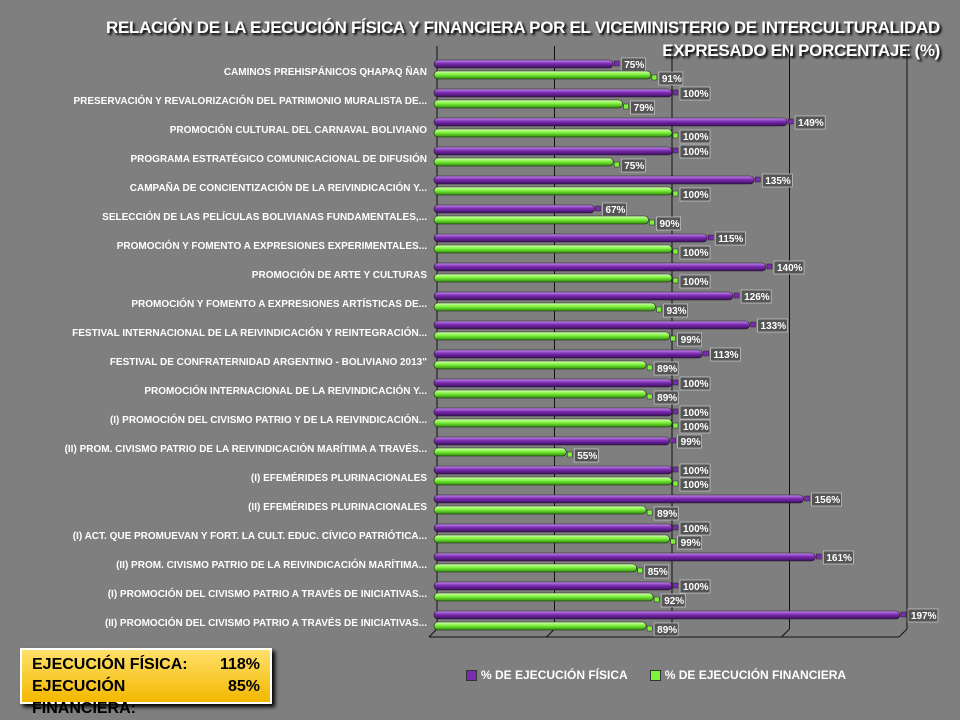 Image resolution: width=960 pixels, height=720 pixels. What do you see at coordinates (655, 675) in the screenshot?
I see `legend-swatch-financiera` at bounding box center [655, 675].